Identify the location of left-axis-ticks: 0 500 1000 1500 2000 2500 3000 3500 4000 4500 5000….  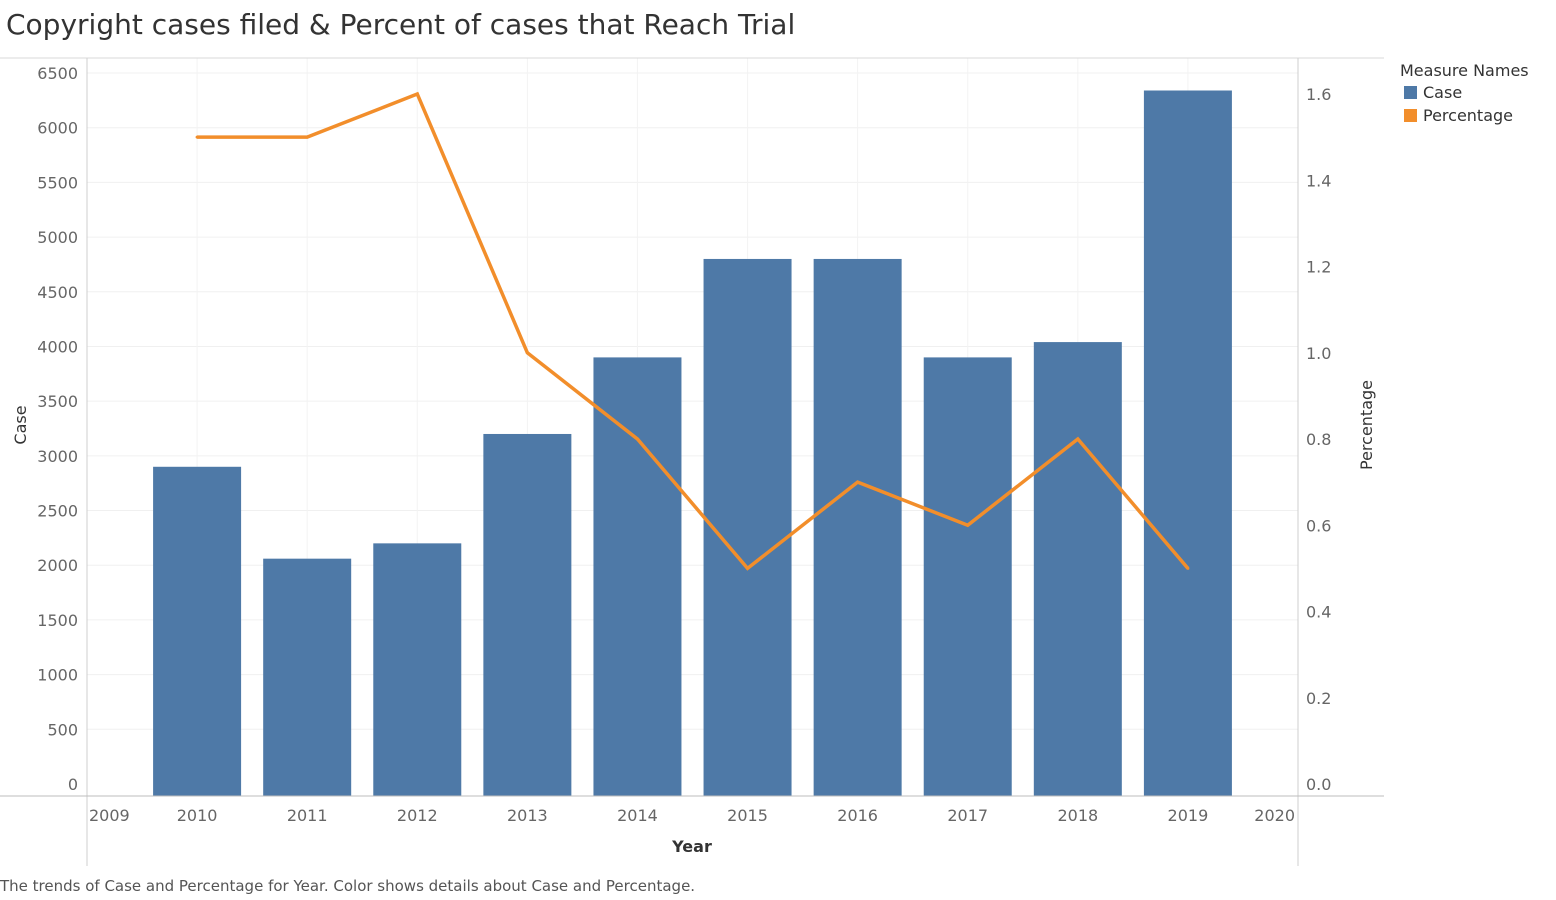
(57, 429).